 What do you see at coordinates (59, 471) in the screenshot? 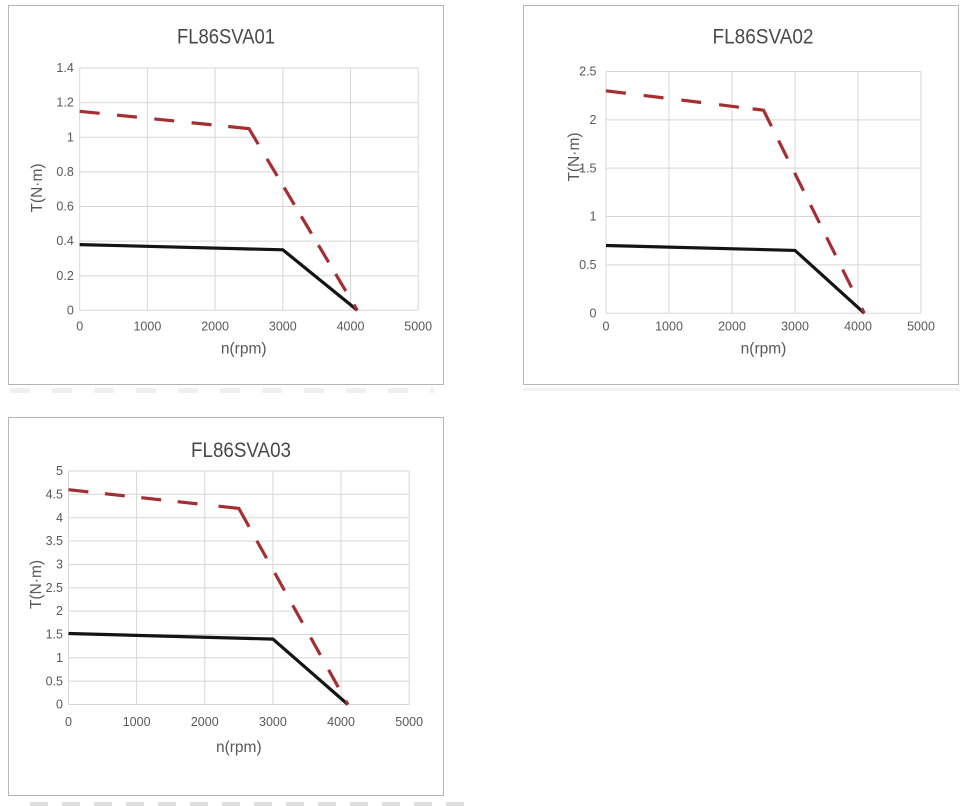
I see `svg-text: 5` at bounding box center [59, 471].